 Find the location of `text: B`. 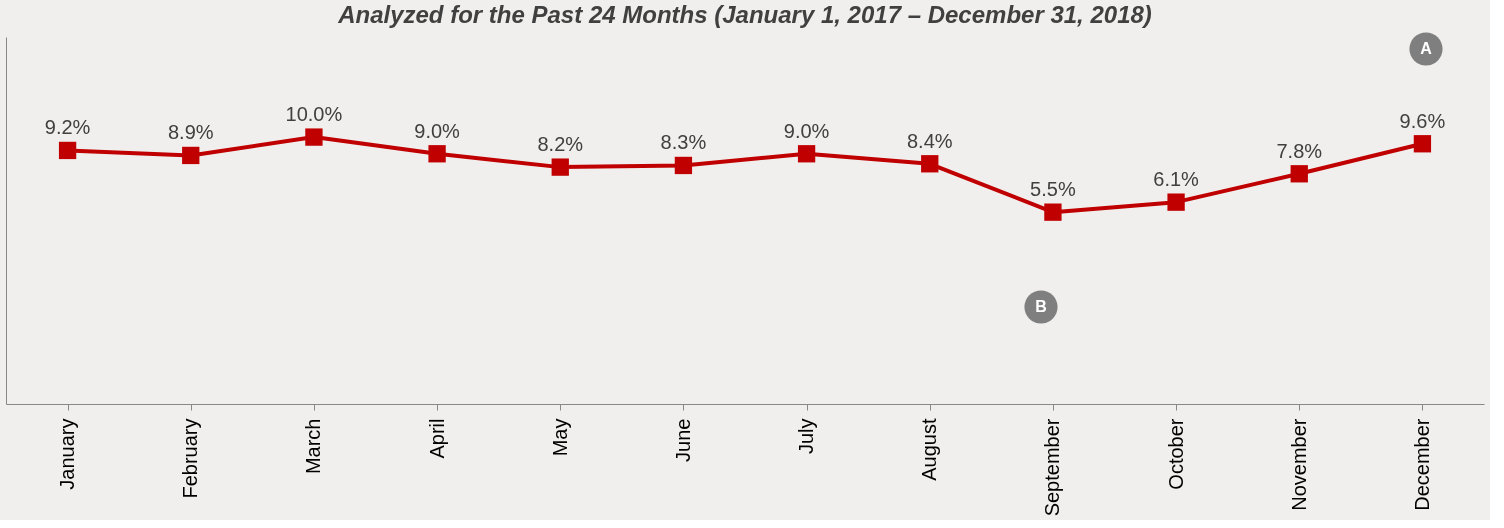

text: B is located at coordinates (1041, 306).